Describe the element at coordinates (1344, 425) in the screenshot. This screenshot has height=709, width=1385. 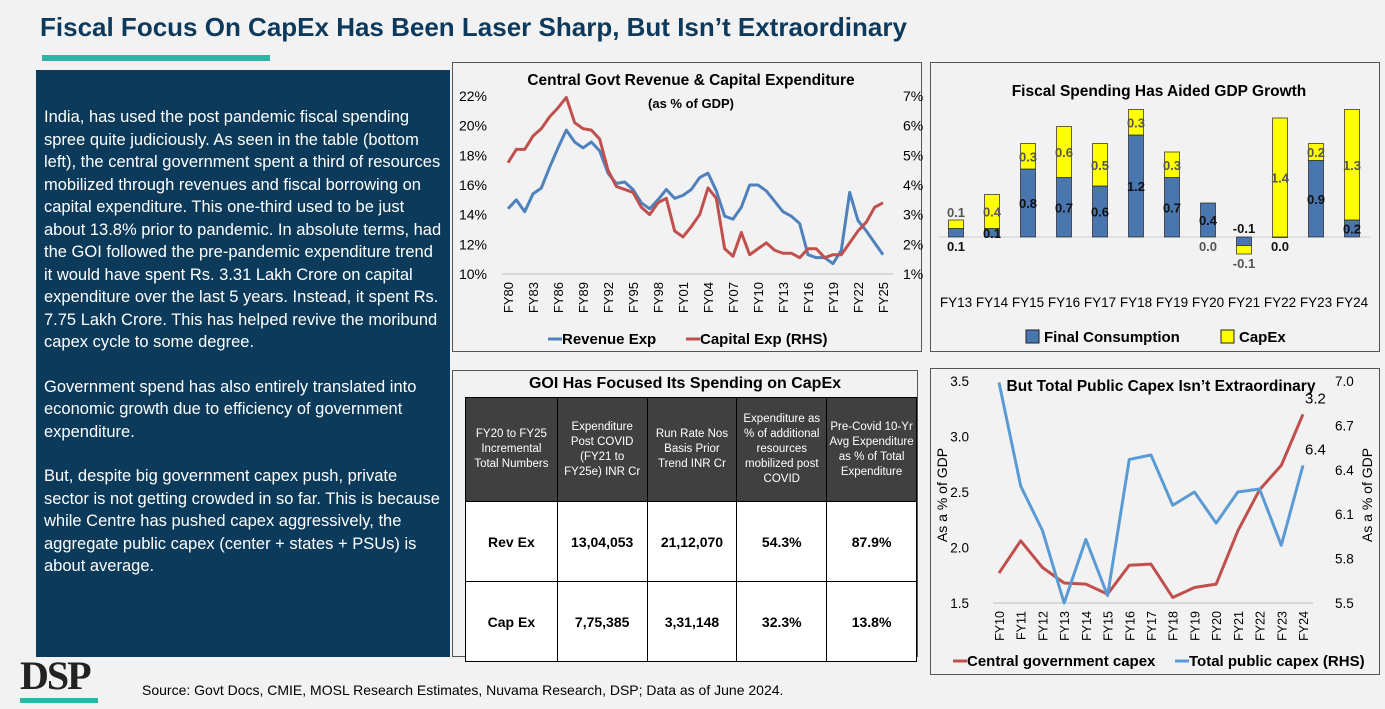
I see `y-tick-label-right: 6.7` at that location.